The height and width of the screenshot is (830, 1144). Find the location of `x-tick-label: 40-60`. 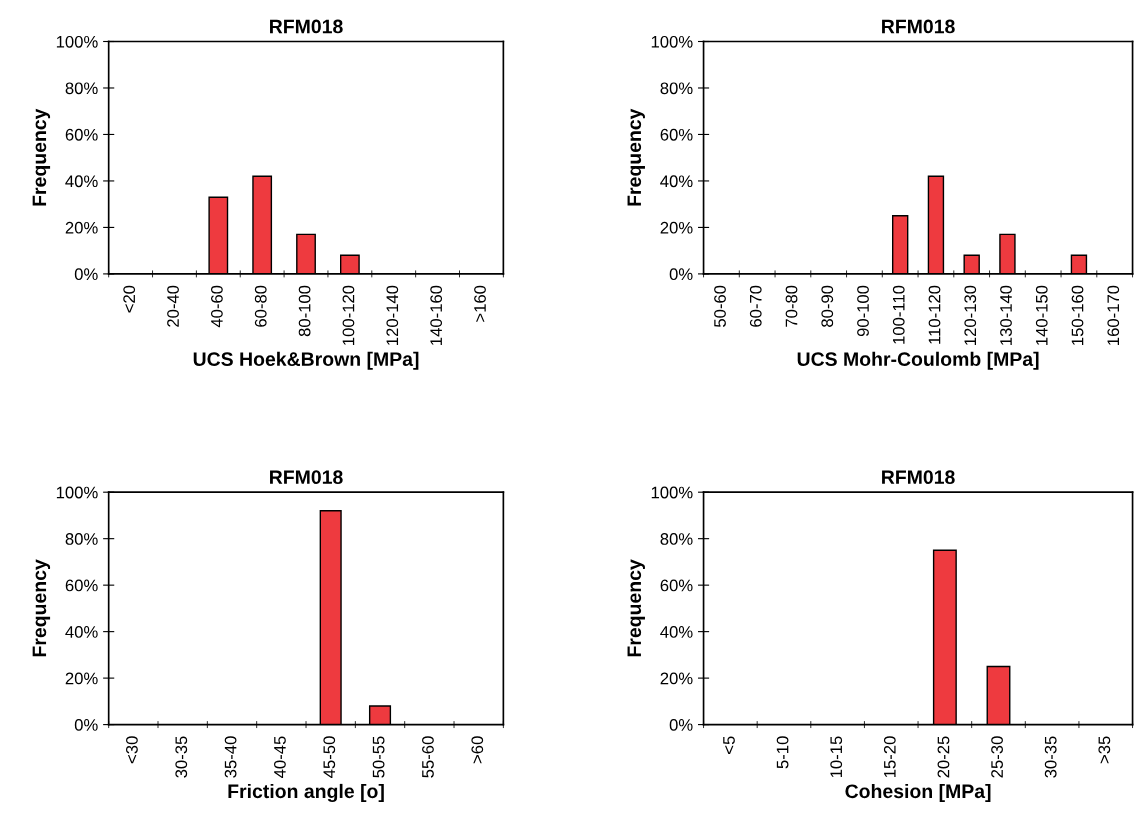

x-tick-label: 40-60 is located at coordinates (216, 306).